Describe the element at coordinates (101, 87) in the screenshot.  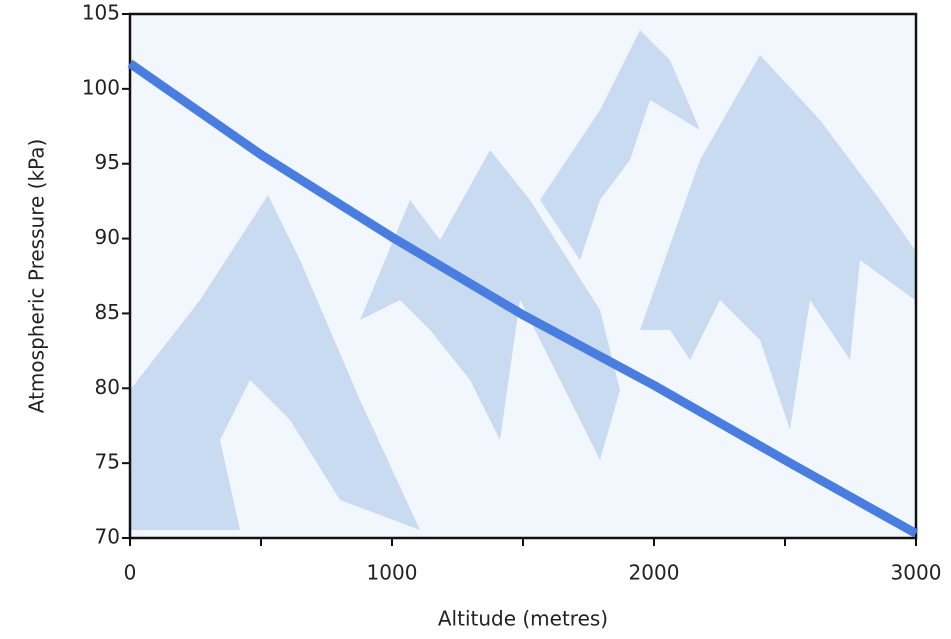
I see `y-tick-label: 100` at that location.